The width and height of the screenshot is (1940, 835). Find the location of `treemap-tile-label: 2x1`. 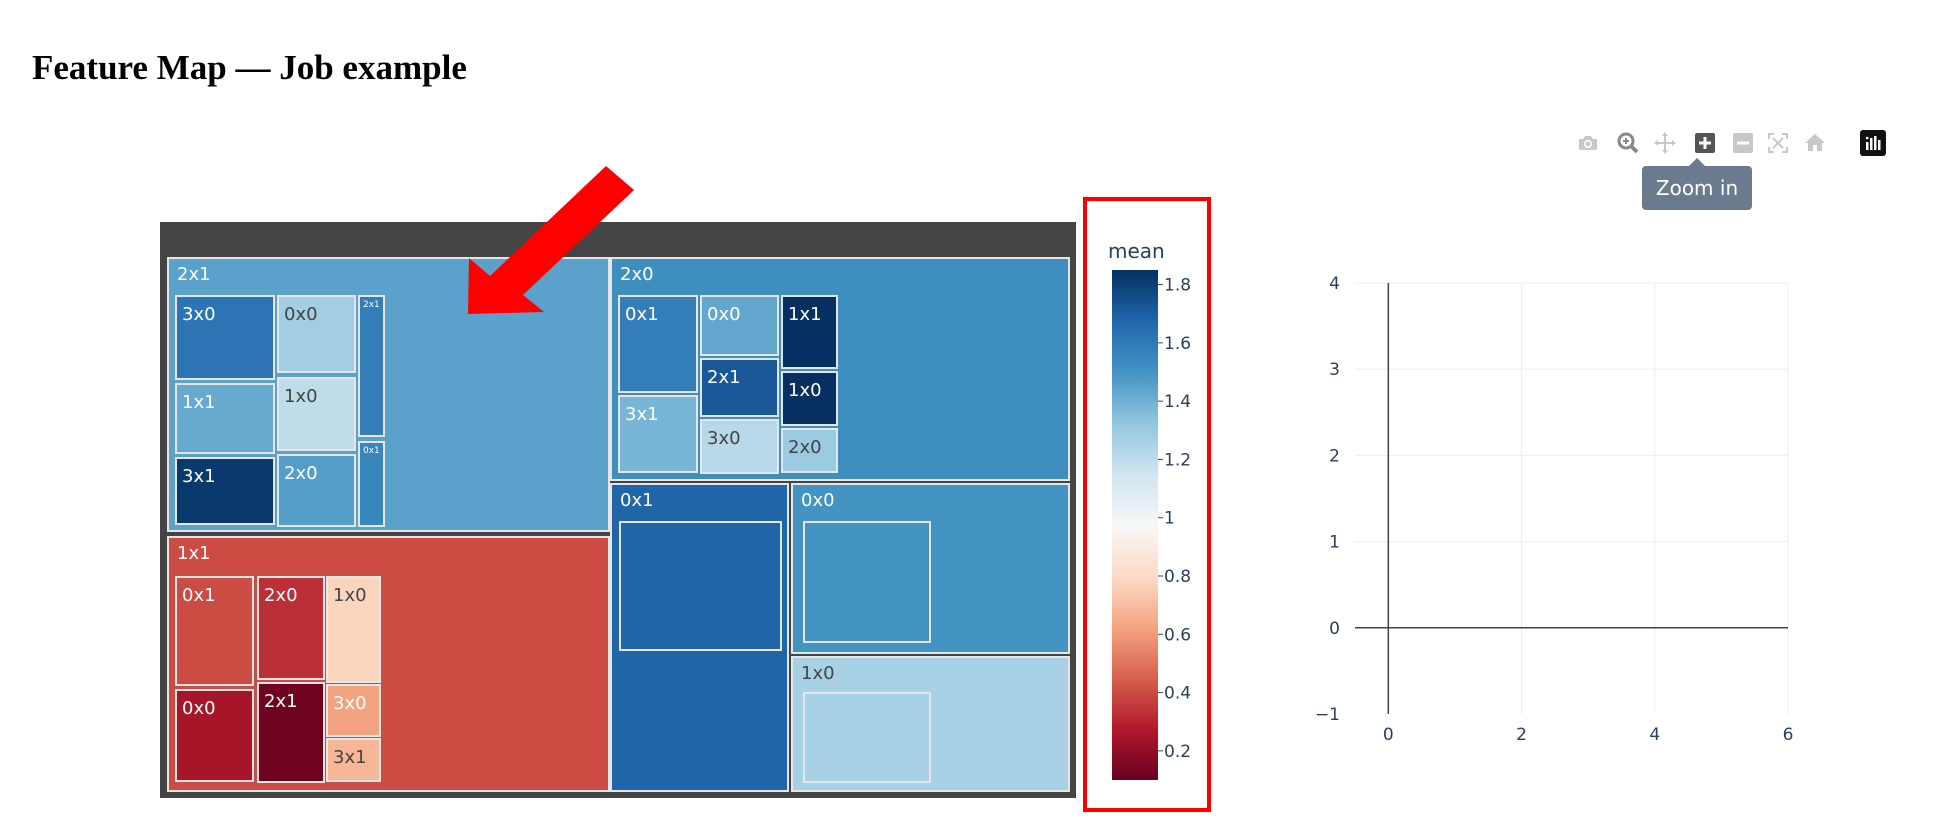

treemap-tile-label: 2x1 is located at coordinates (194, 274).